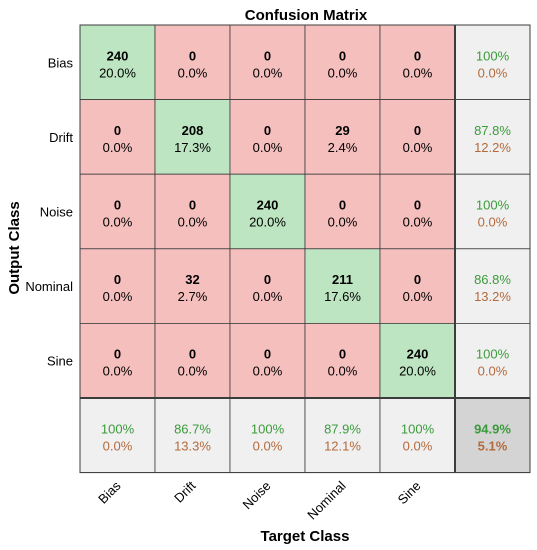 Image resolution: width=537 pixels, height=550 pixels. Describe the element at coordinates (257, 495) in the screenshot. I see `x-tick-label: Noise` at that location.